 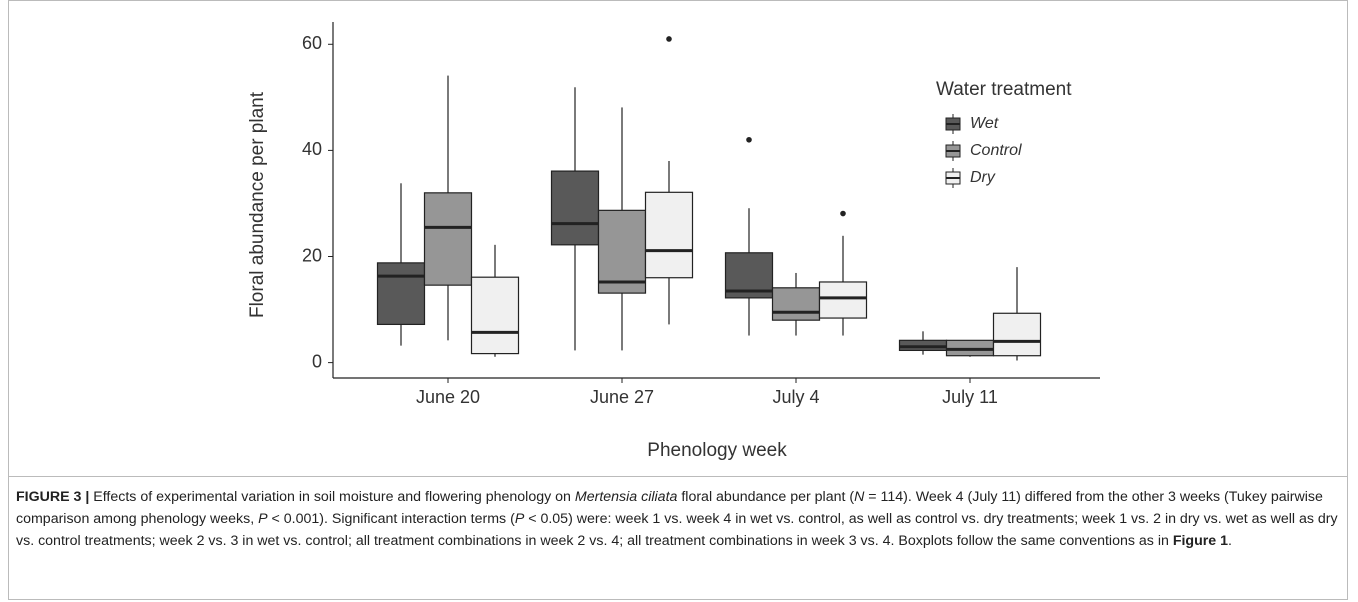 What do you see at coordinates (1230, 541) in the screenshot?
I see `caption-text: .` at bounding box center [1230, 541].